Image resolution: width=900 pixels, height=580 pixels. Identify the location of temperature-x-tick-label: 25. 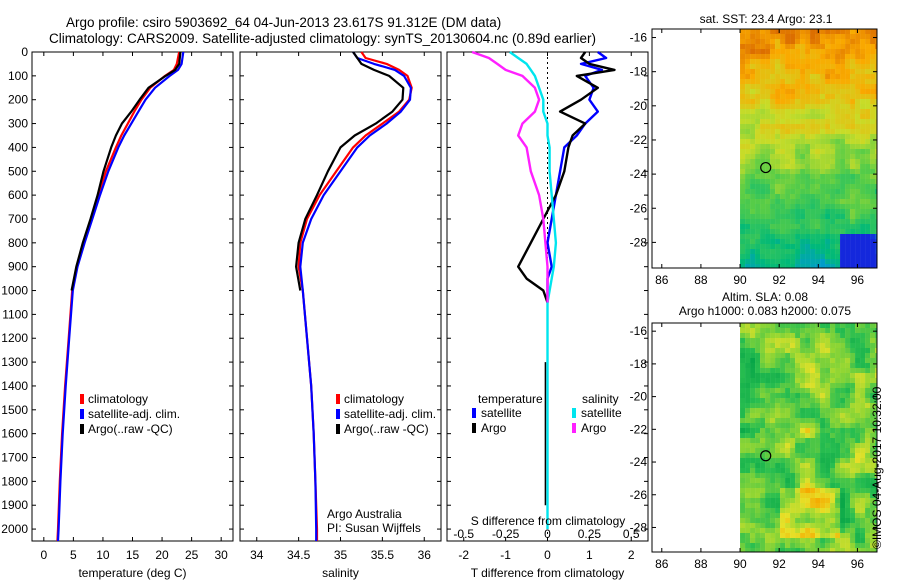
(192, 555).